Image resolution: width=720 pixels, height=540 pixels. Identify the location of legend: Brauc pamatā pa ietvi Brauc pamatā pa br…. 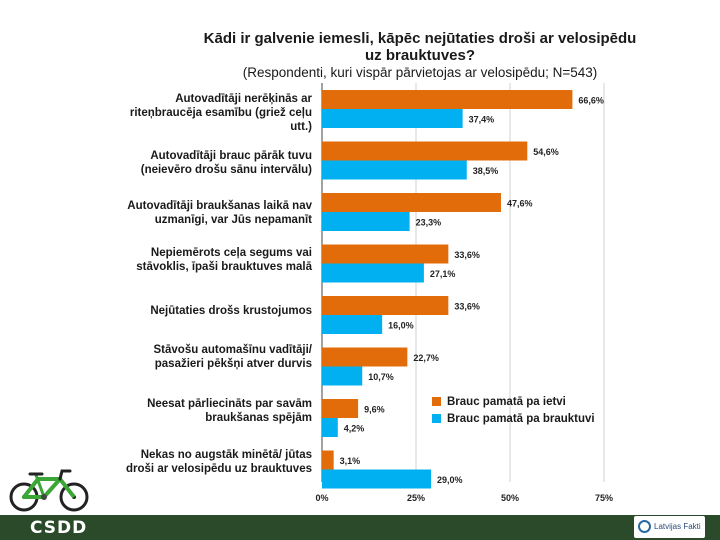
(513, 410).